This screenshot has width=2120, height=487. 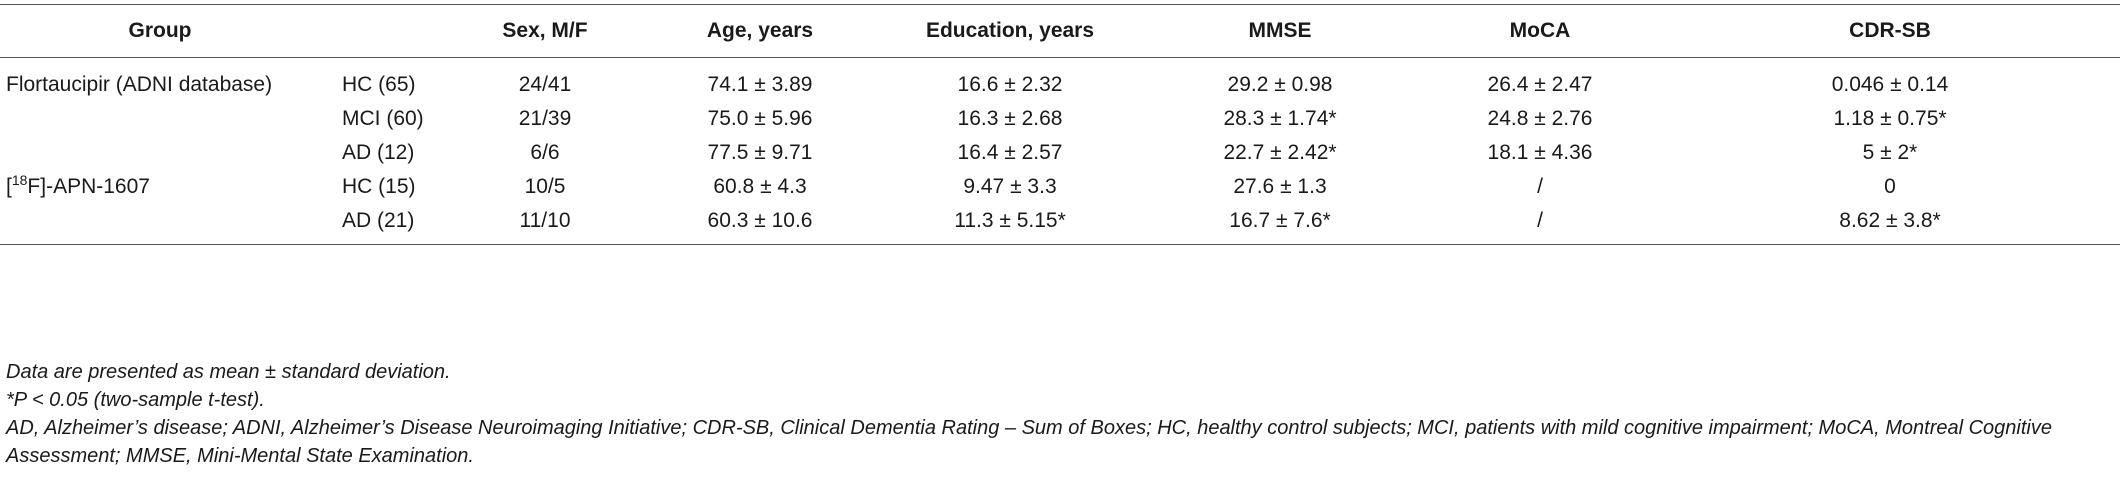 I want to click on mmse-cell: 28.3 ± 1.74*, so click(x=1280, y=118).